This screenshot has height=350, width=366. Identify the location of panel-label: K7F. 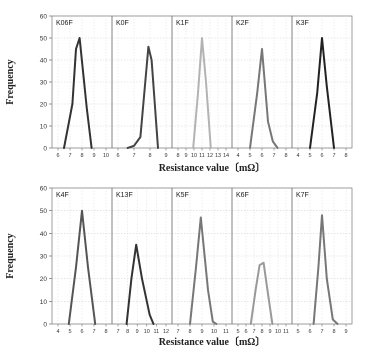
(302, 195).